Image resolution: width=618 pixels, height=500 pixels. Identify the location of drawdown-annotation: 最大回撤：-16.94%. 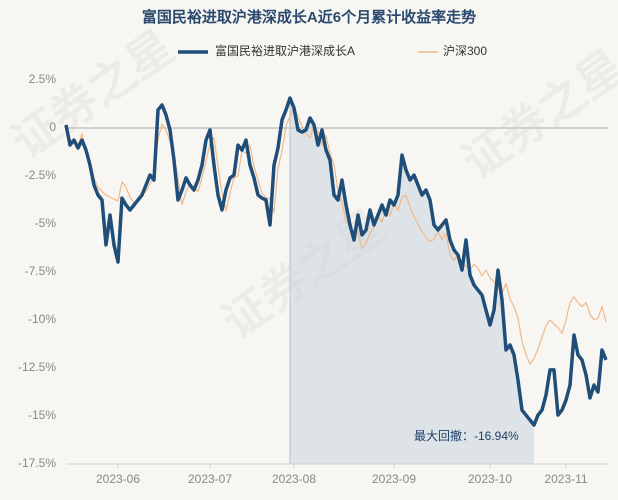
(466, 435).